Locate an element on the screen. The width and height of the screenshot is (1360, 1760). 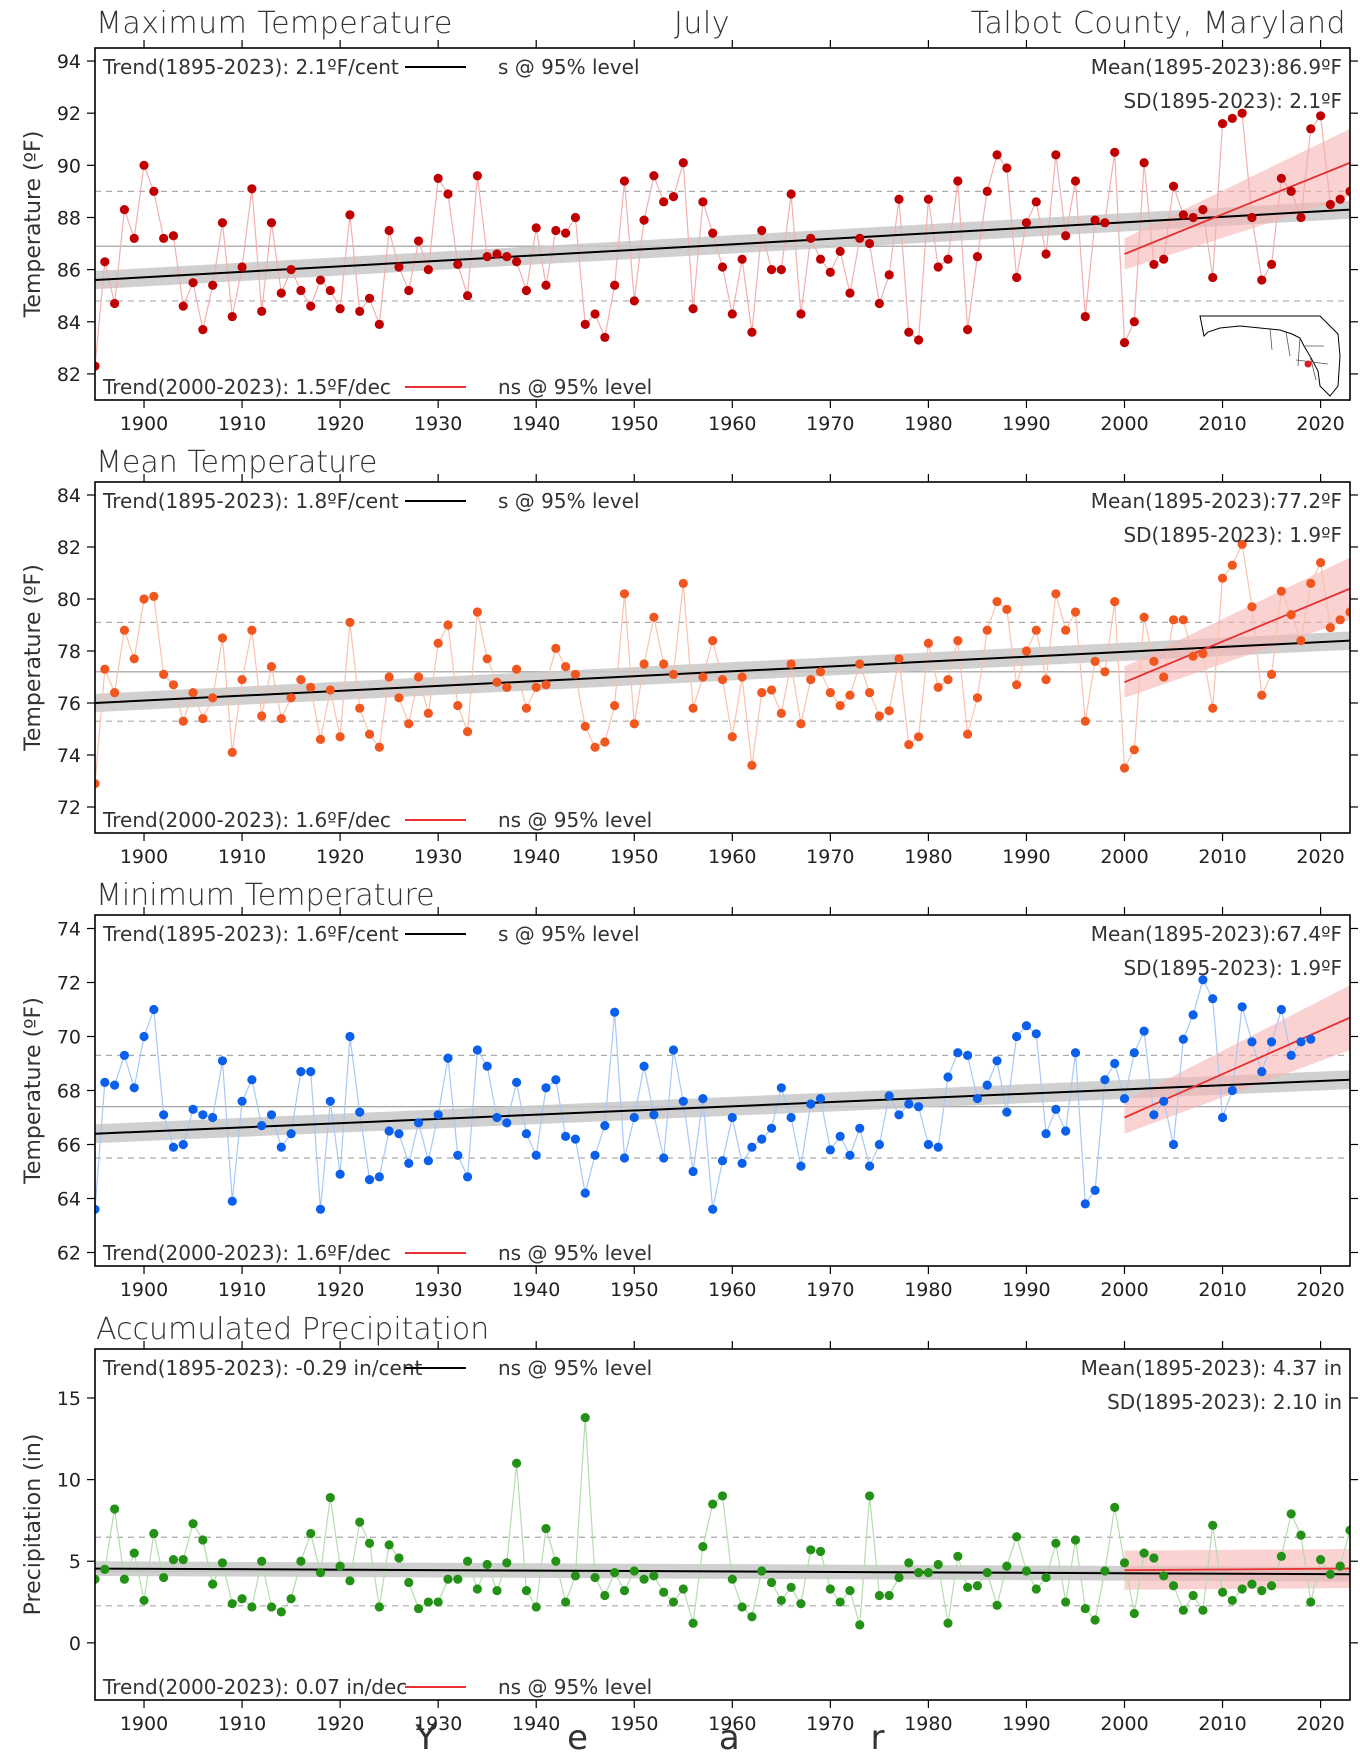
trend-recent-significance: ns @ 95% level is located at coordinates (575, 1253).